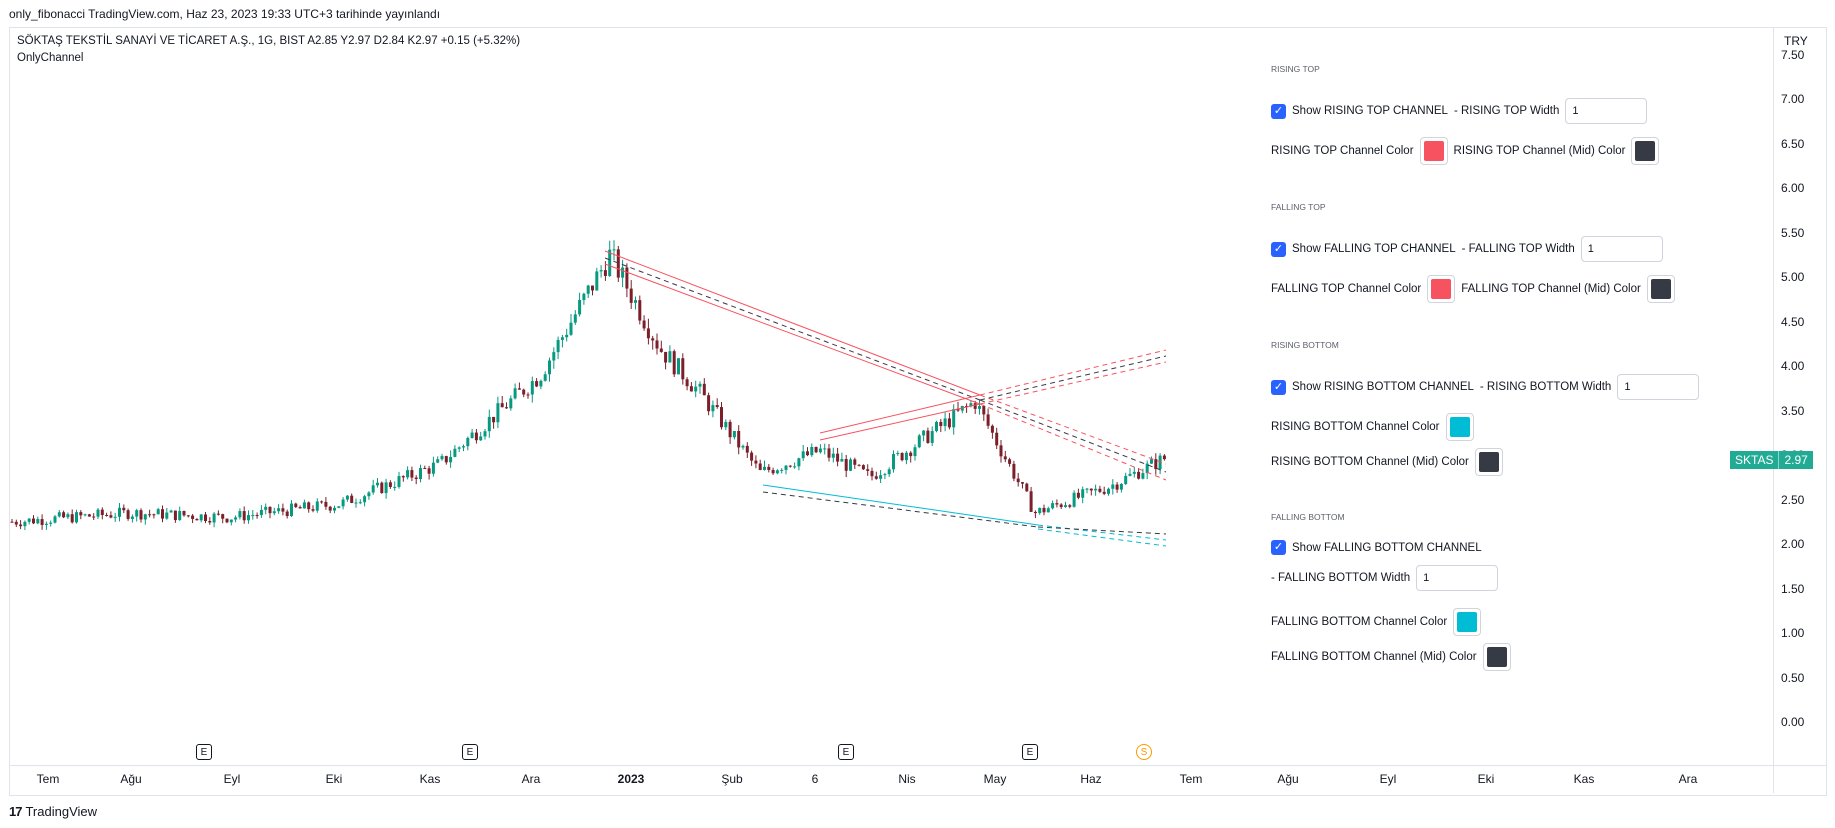 This screenshot has height=828, width=1835. What do you see at coordinates (631, 779) in the screenshot?
I see `time-tick-label: 2023` at bounding box center [631, 779].